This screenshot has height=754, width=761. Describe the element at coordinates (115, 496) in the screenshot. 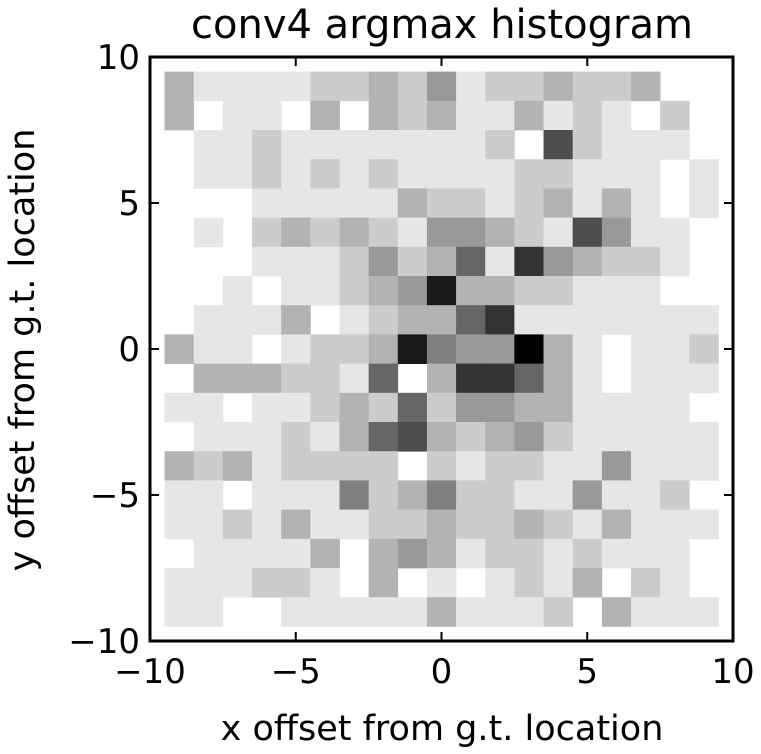

I see `y-tick-label: −5` at that location.